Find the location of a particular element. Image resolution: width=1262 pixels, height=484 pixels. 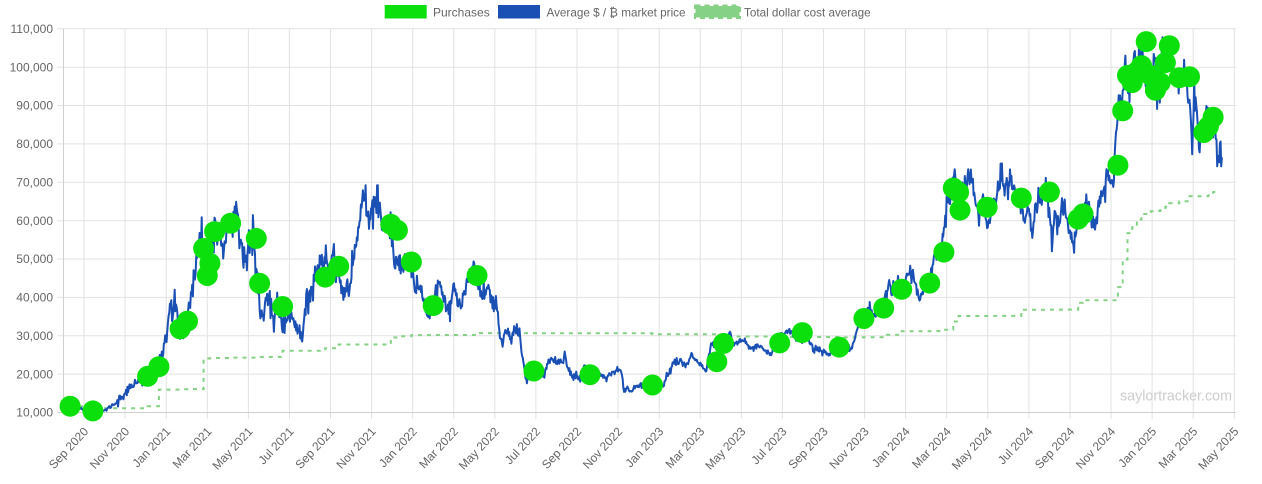

svg-text: Purchases is located at coordinates (461, 13).